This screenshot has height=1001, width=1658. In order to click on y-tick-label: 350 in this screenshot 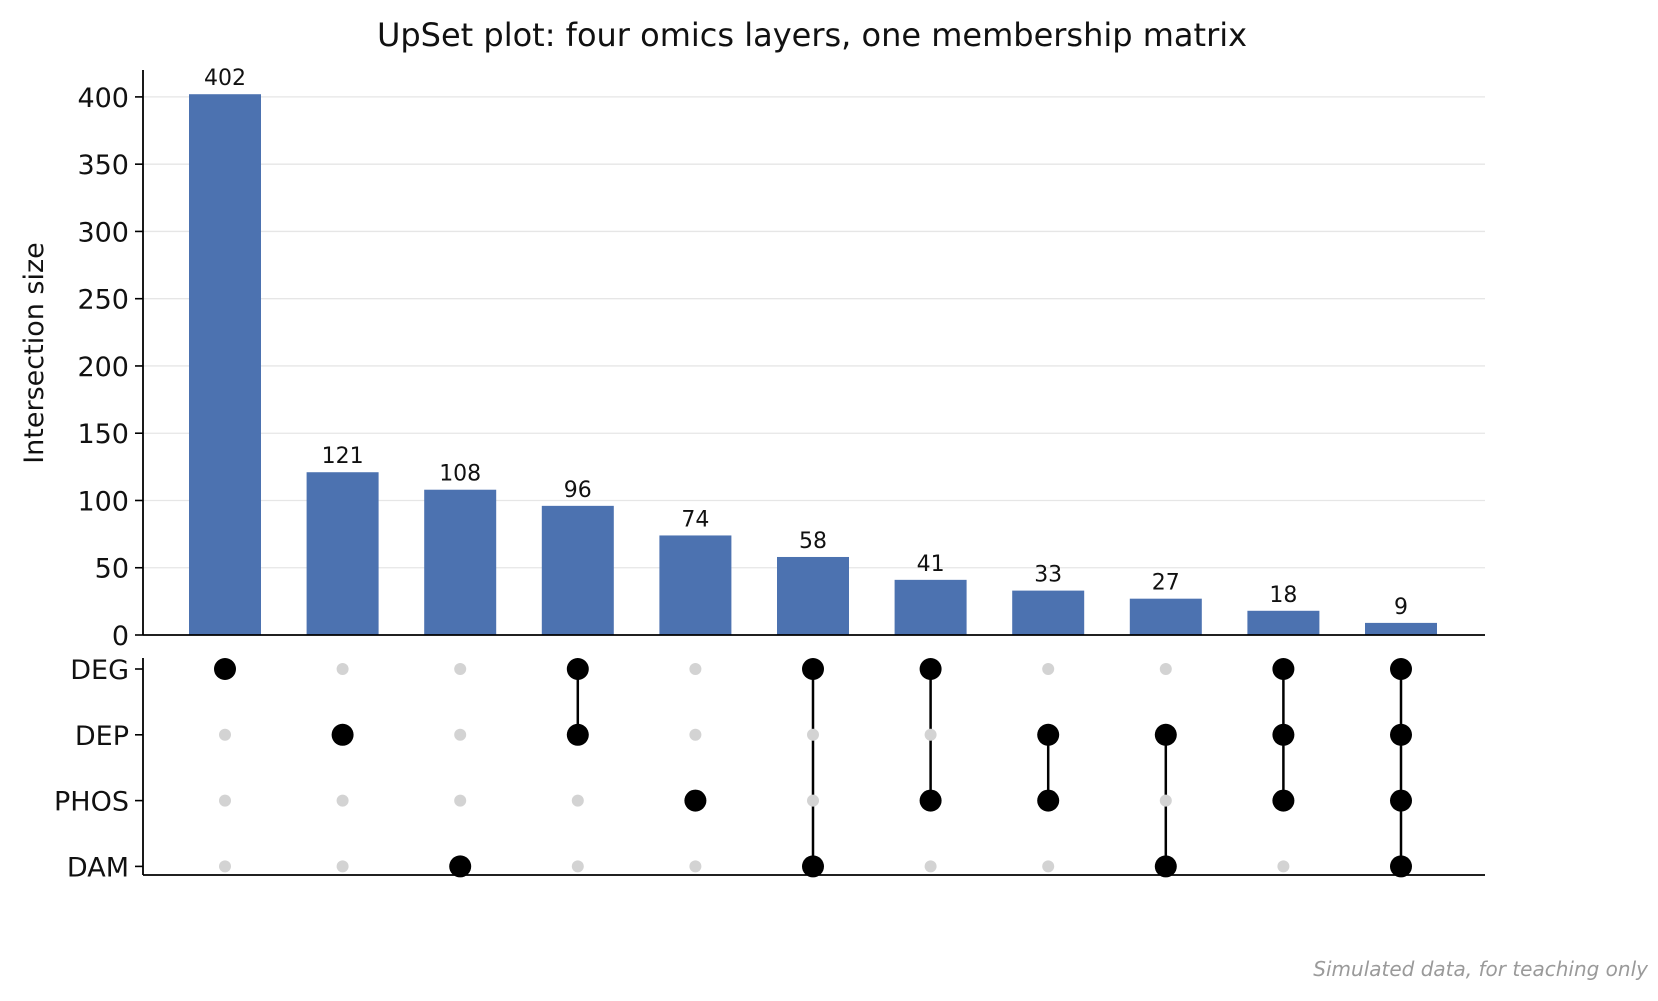, I will do `click(103, 165)`.